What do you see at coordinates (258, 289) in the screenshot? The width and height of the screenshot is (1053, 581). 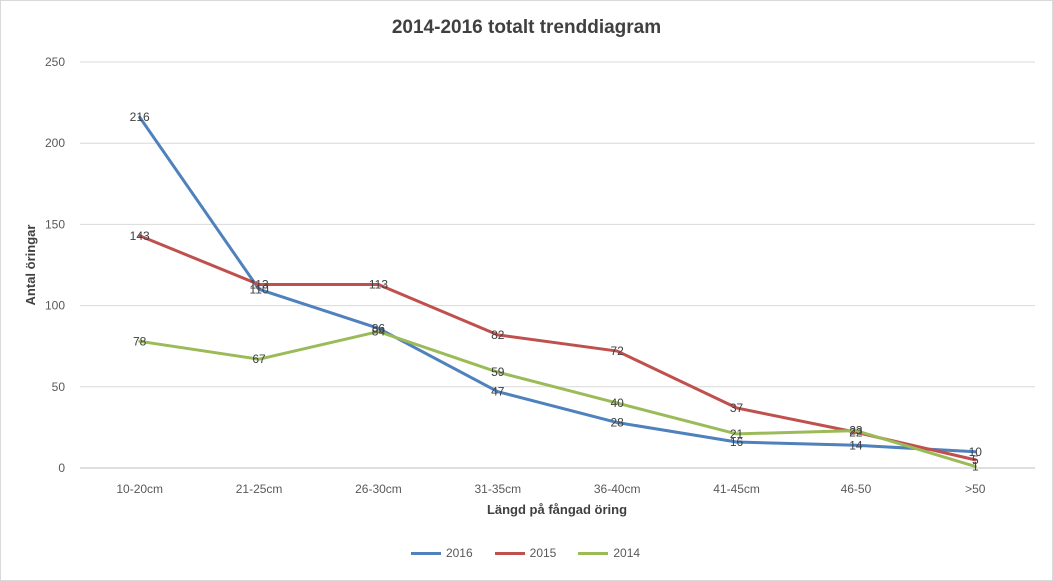 I see `data-label: 110` at bounding box center [258, 289].